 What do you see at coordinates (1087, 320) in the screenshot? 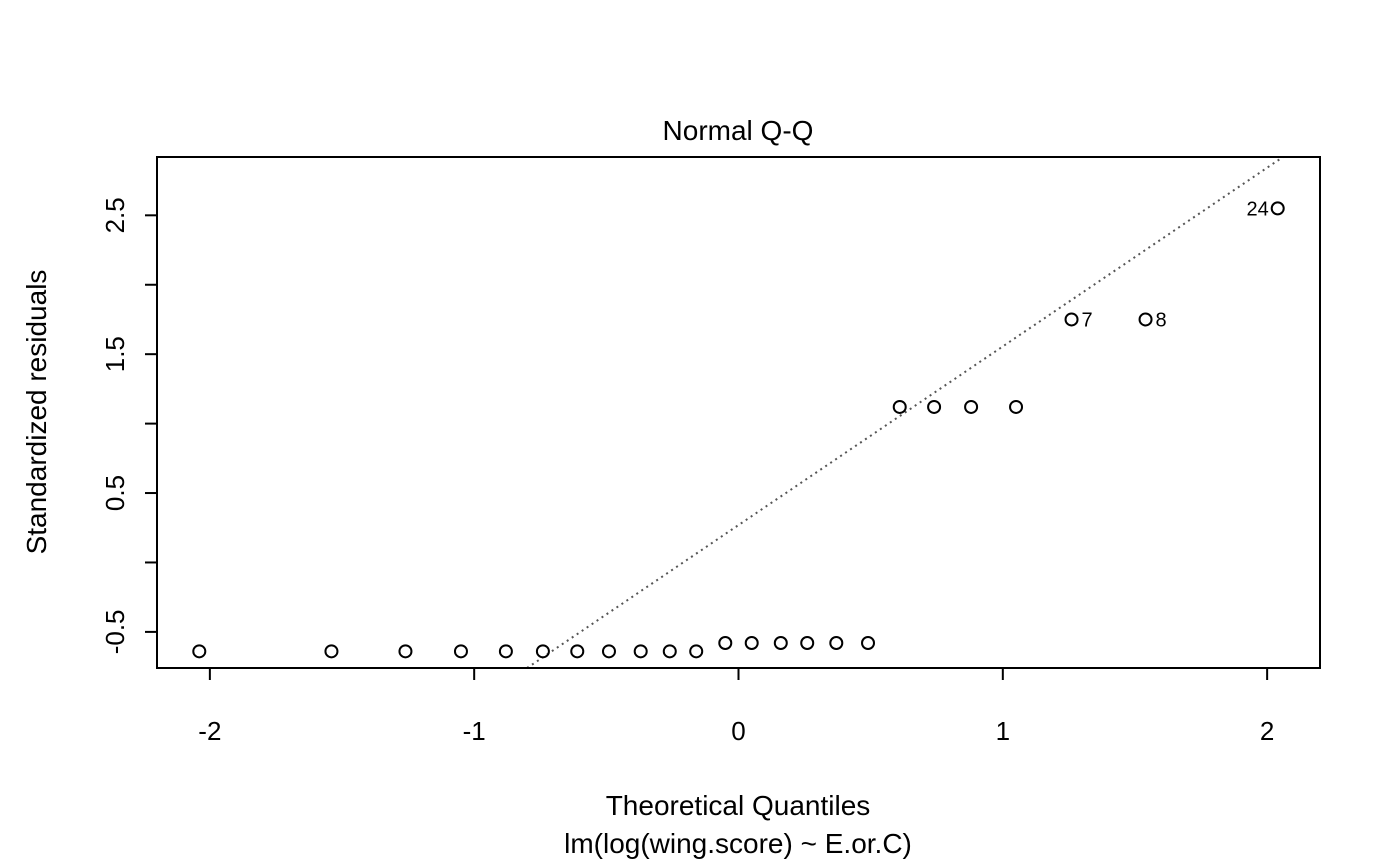
I see `point-label: 7` at bounding box center [1087, 320].